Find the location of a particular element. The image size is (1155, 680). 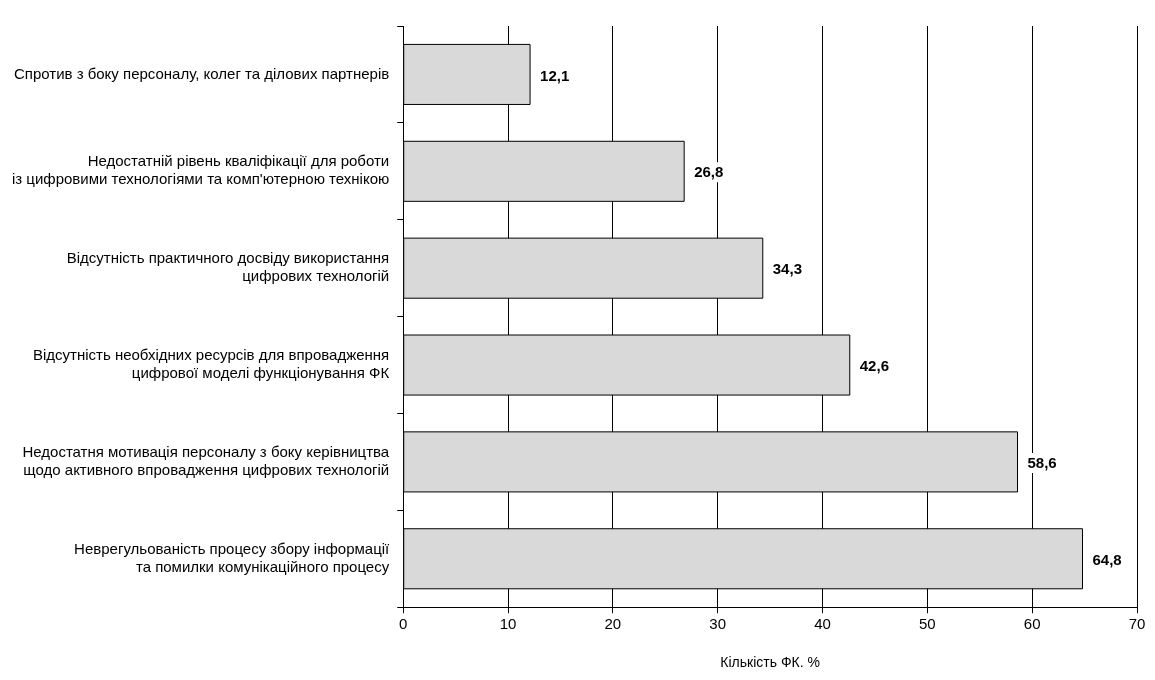

y-tick-label: Недостатня мотивація персоналу з боку керівництва щодо активного впровадження цифрових технологій is located at coordinates (206, 461).